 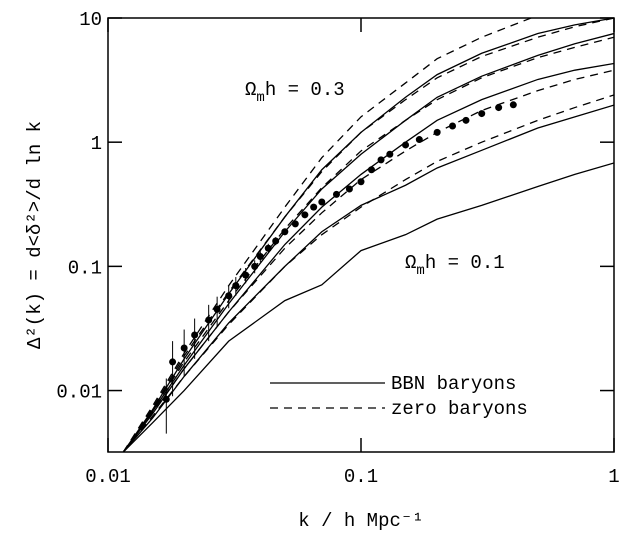 What do you see at coordinates (85, 268) in the screenshot?
I see `y-tick-label: 0.1` at bounding box center [85, 268].